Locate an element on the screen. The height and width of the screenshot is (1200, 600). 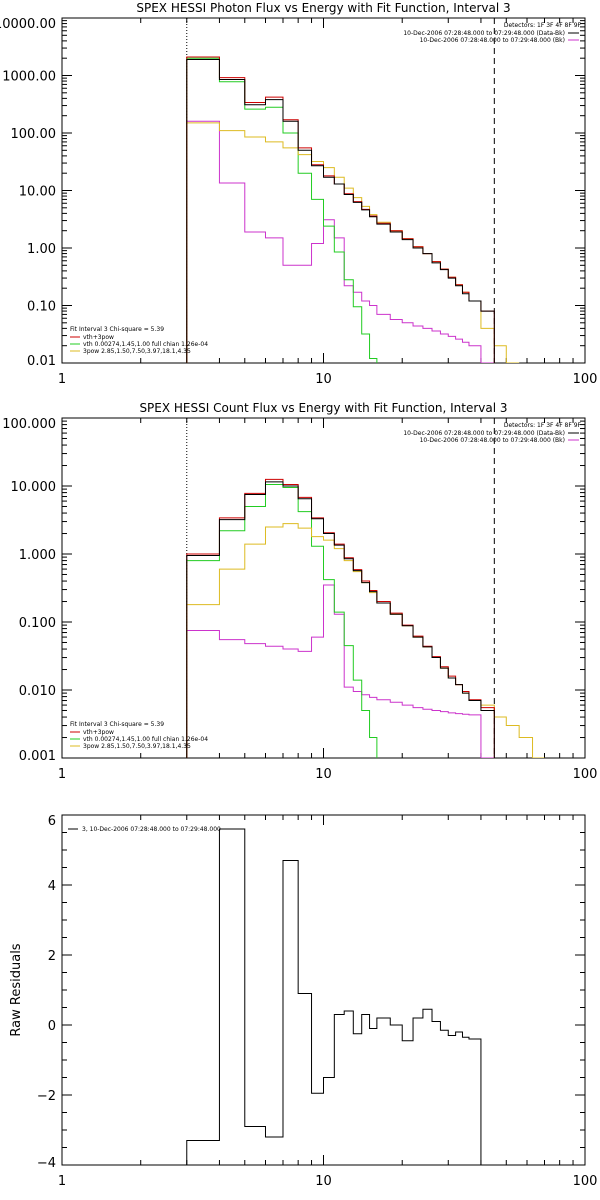
y-tick-label: −4 is located at coordinates (46, 1163).